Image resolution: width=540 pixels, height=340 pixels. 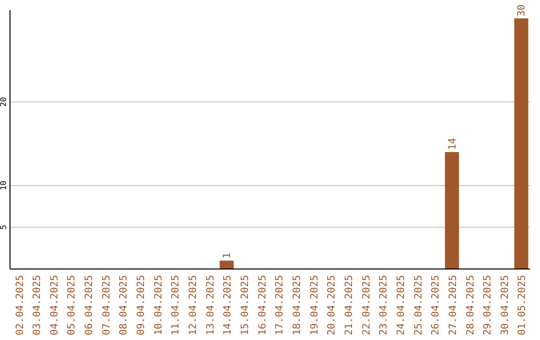 What do you see at coordinates (210, 305) in the screenshot?
I see `x-tick-label: 13.04.2025` at bounding box center [210, 305].